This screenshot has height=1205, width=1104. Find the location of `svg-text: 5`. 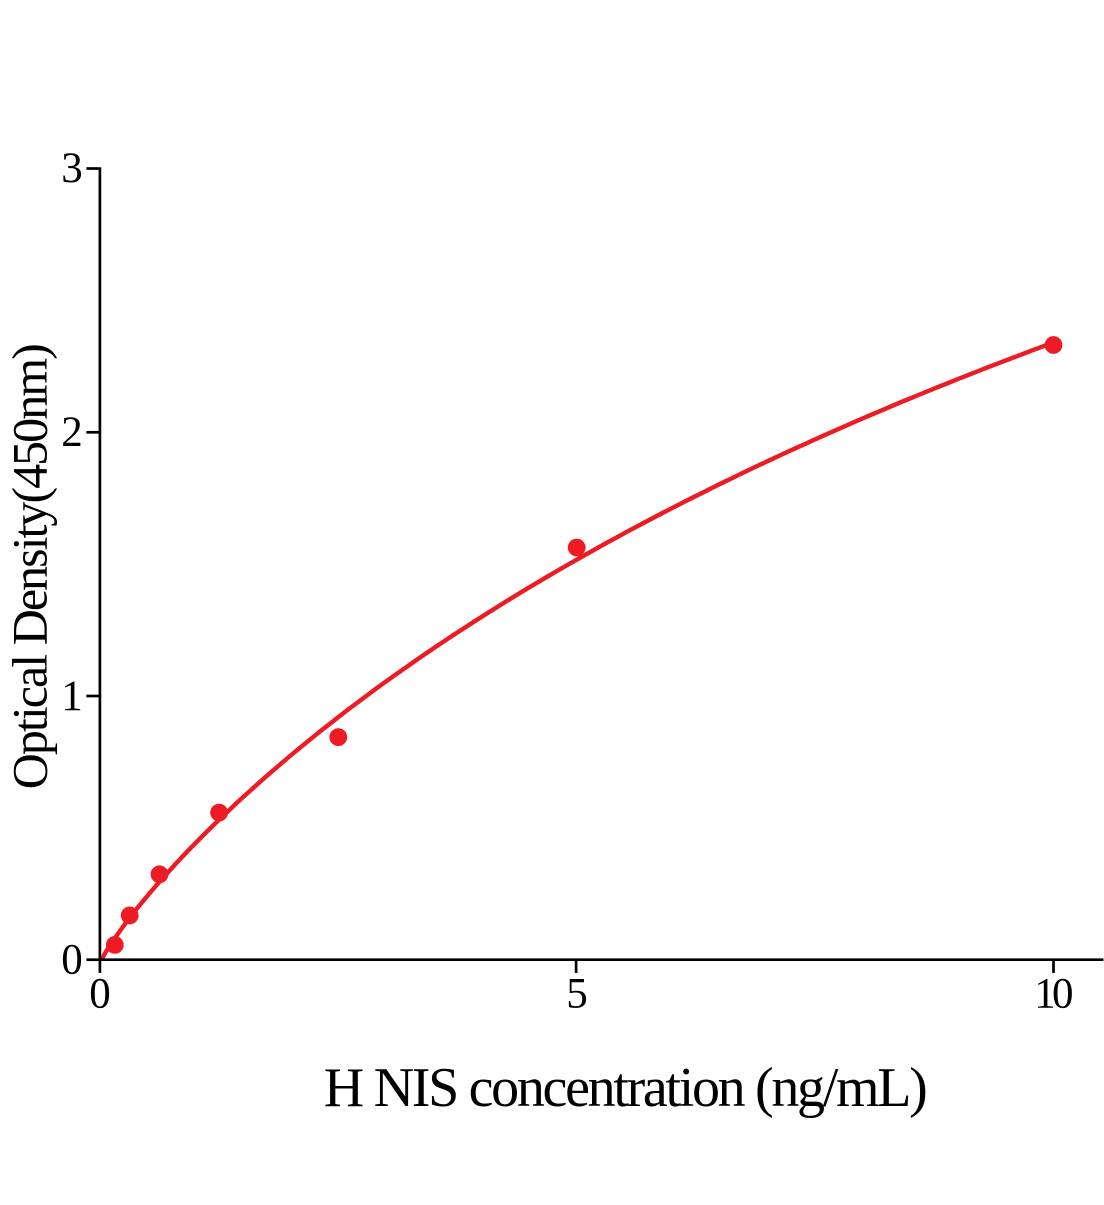

svg-text: 5 is located at coordinates (577, 994).